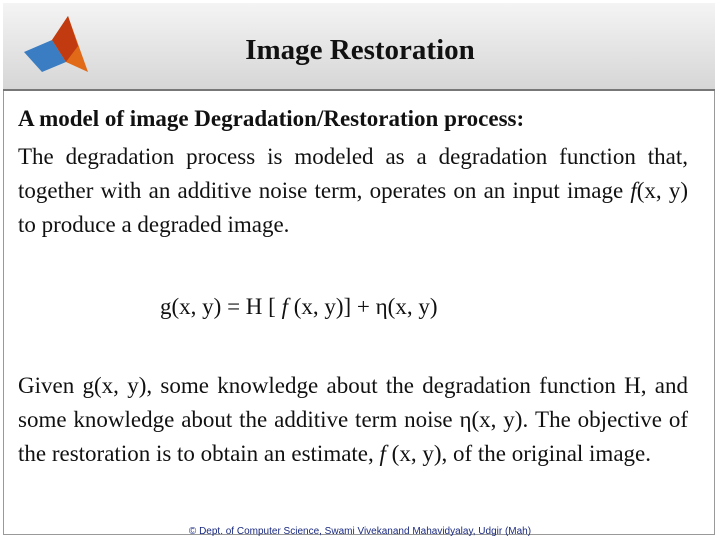 The height and width of the screenshot is (540, 720). I want to click on text: (x, y)] + η(x, y), so click(362, 306).